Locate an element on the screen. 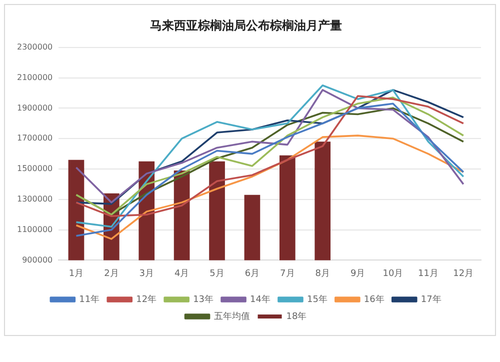  x-tick-label: 12月 is located at coordinates (463, 273).